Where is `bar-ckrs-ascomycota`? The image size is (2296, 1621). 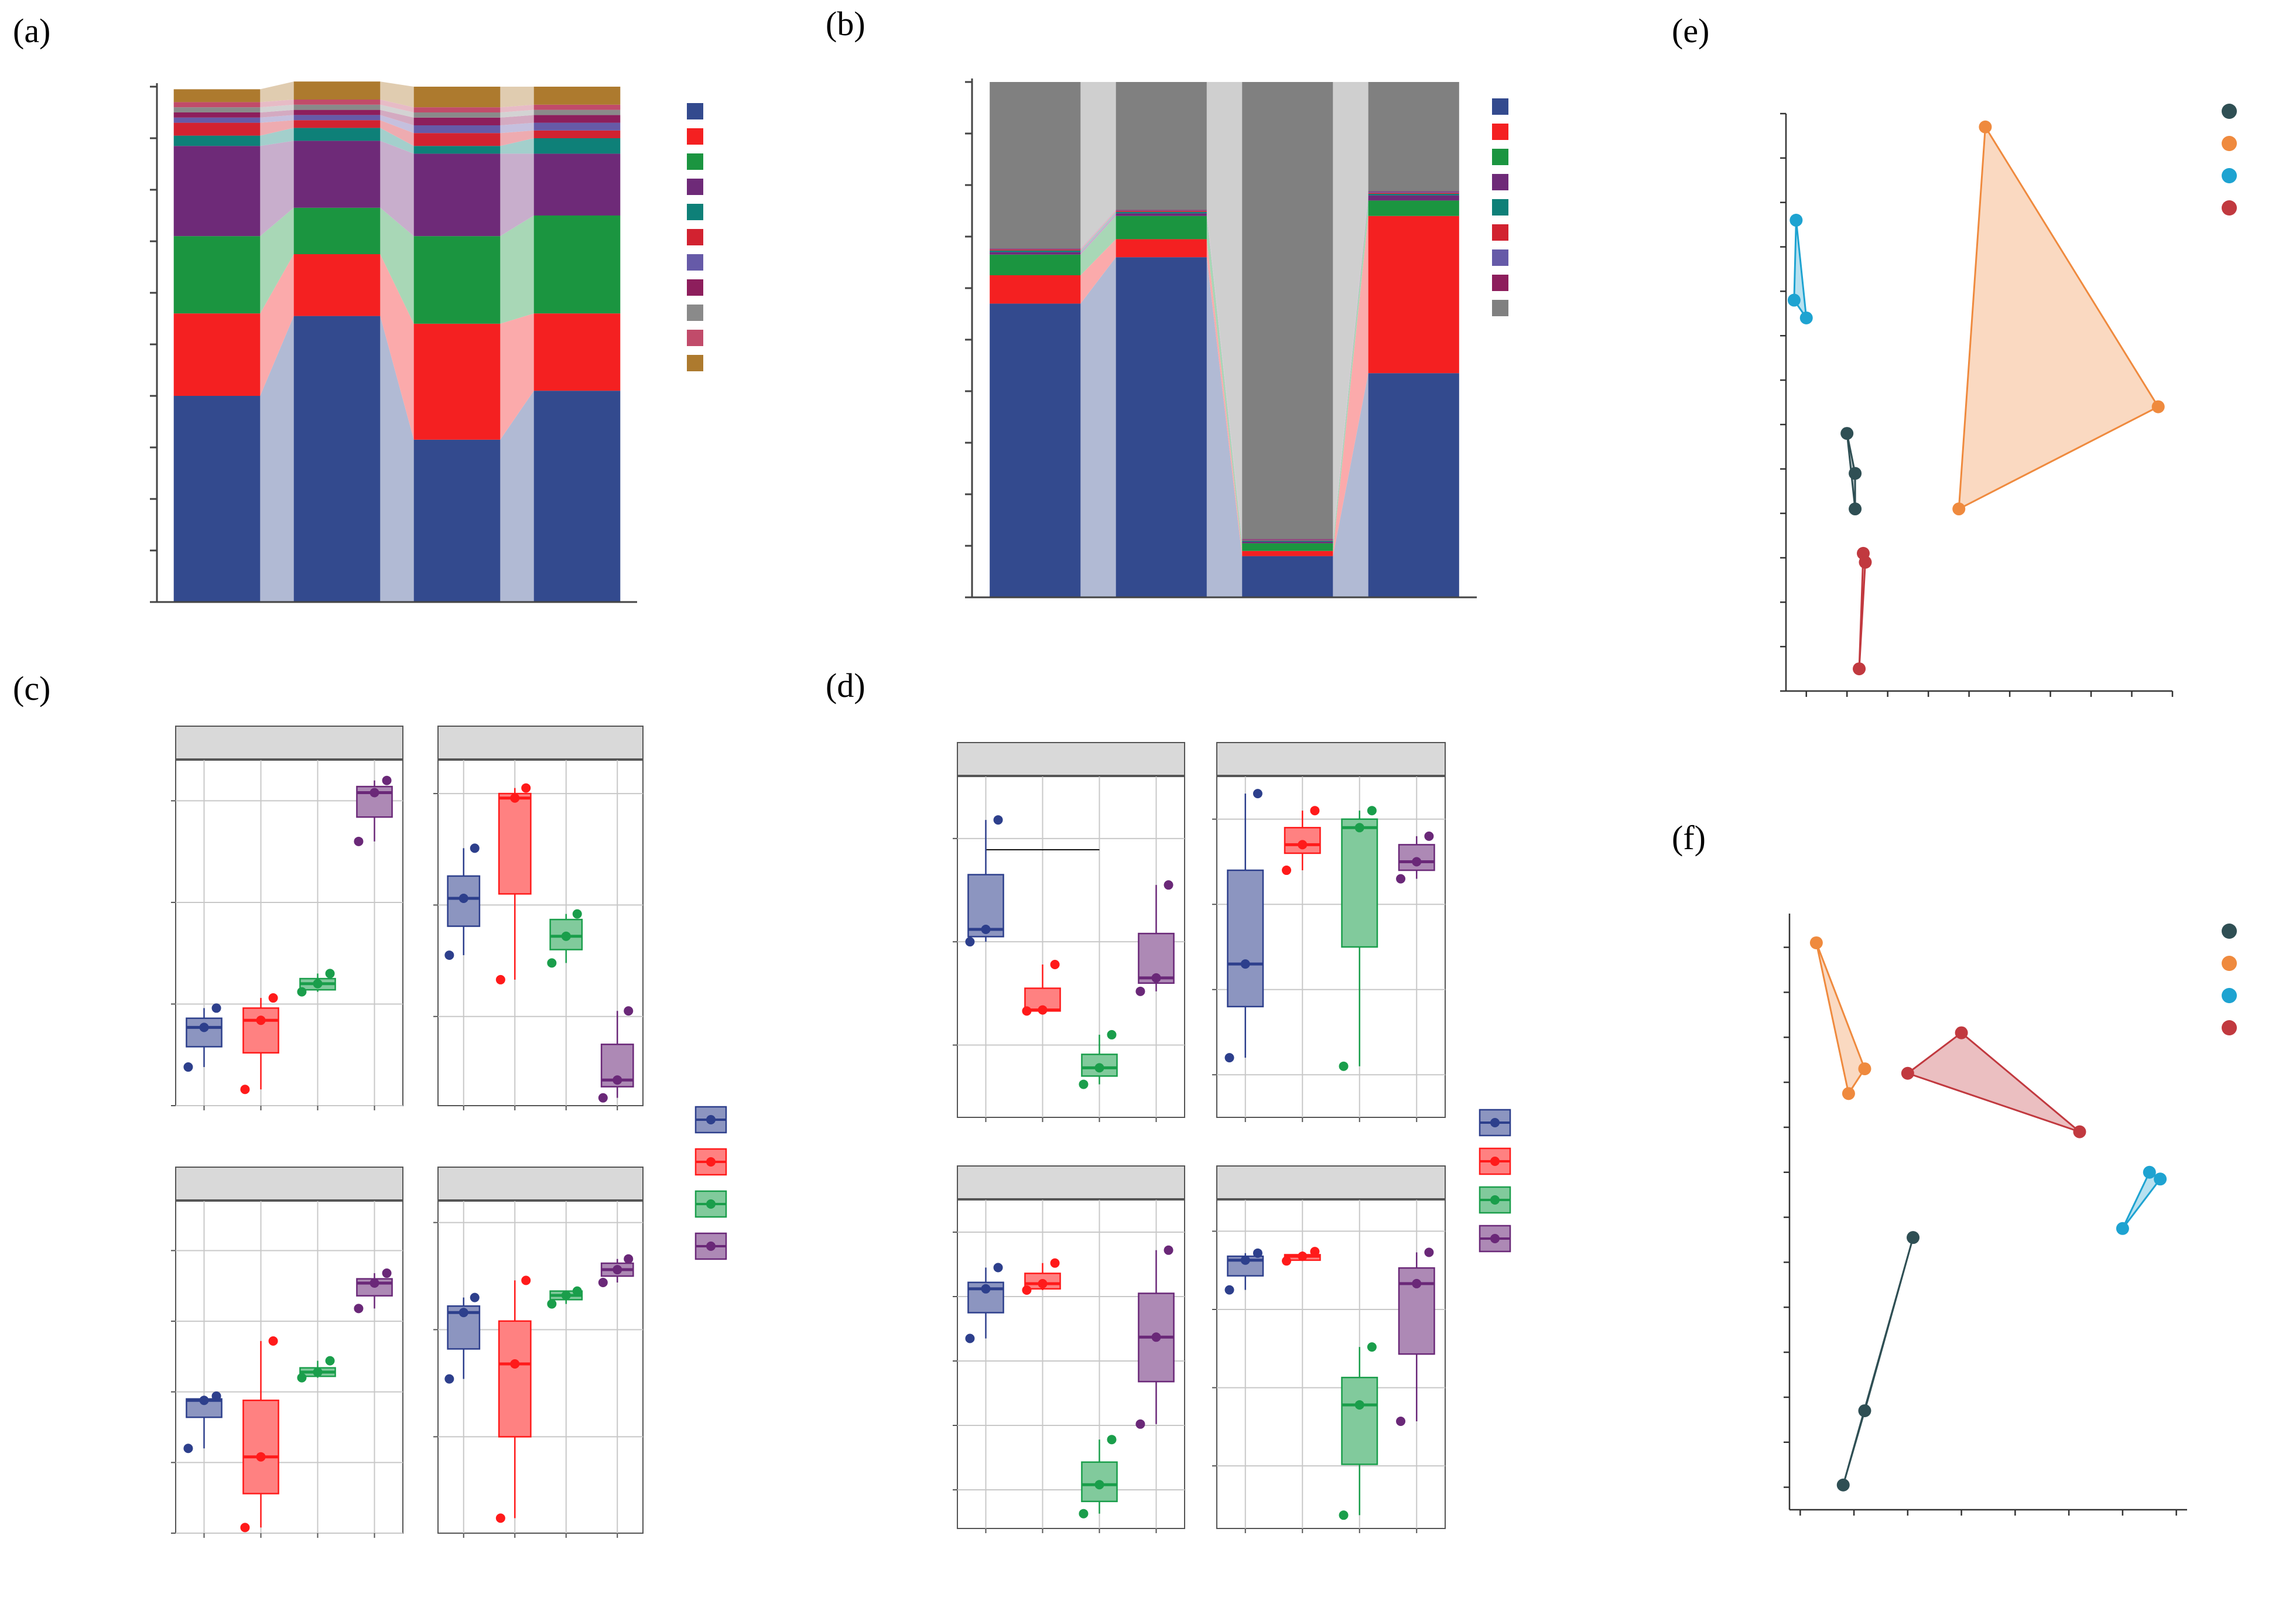
bar-ckrs-ascomycota is located at coordinates (1161, 427).